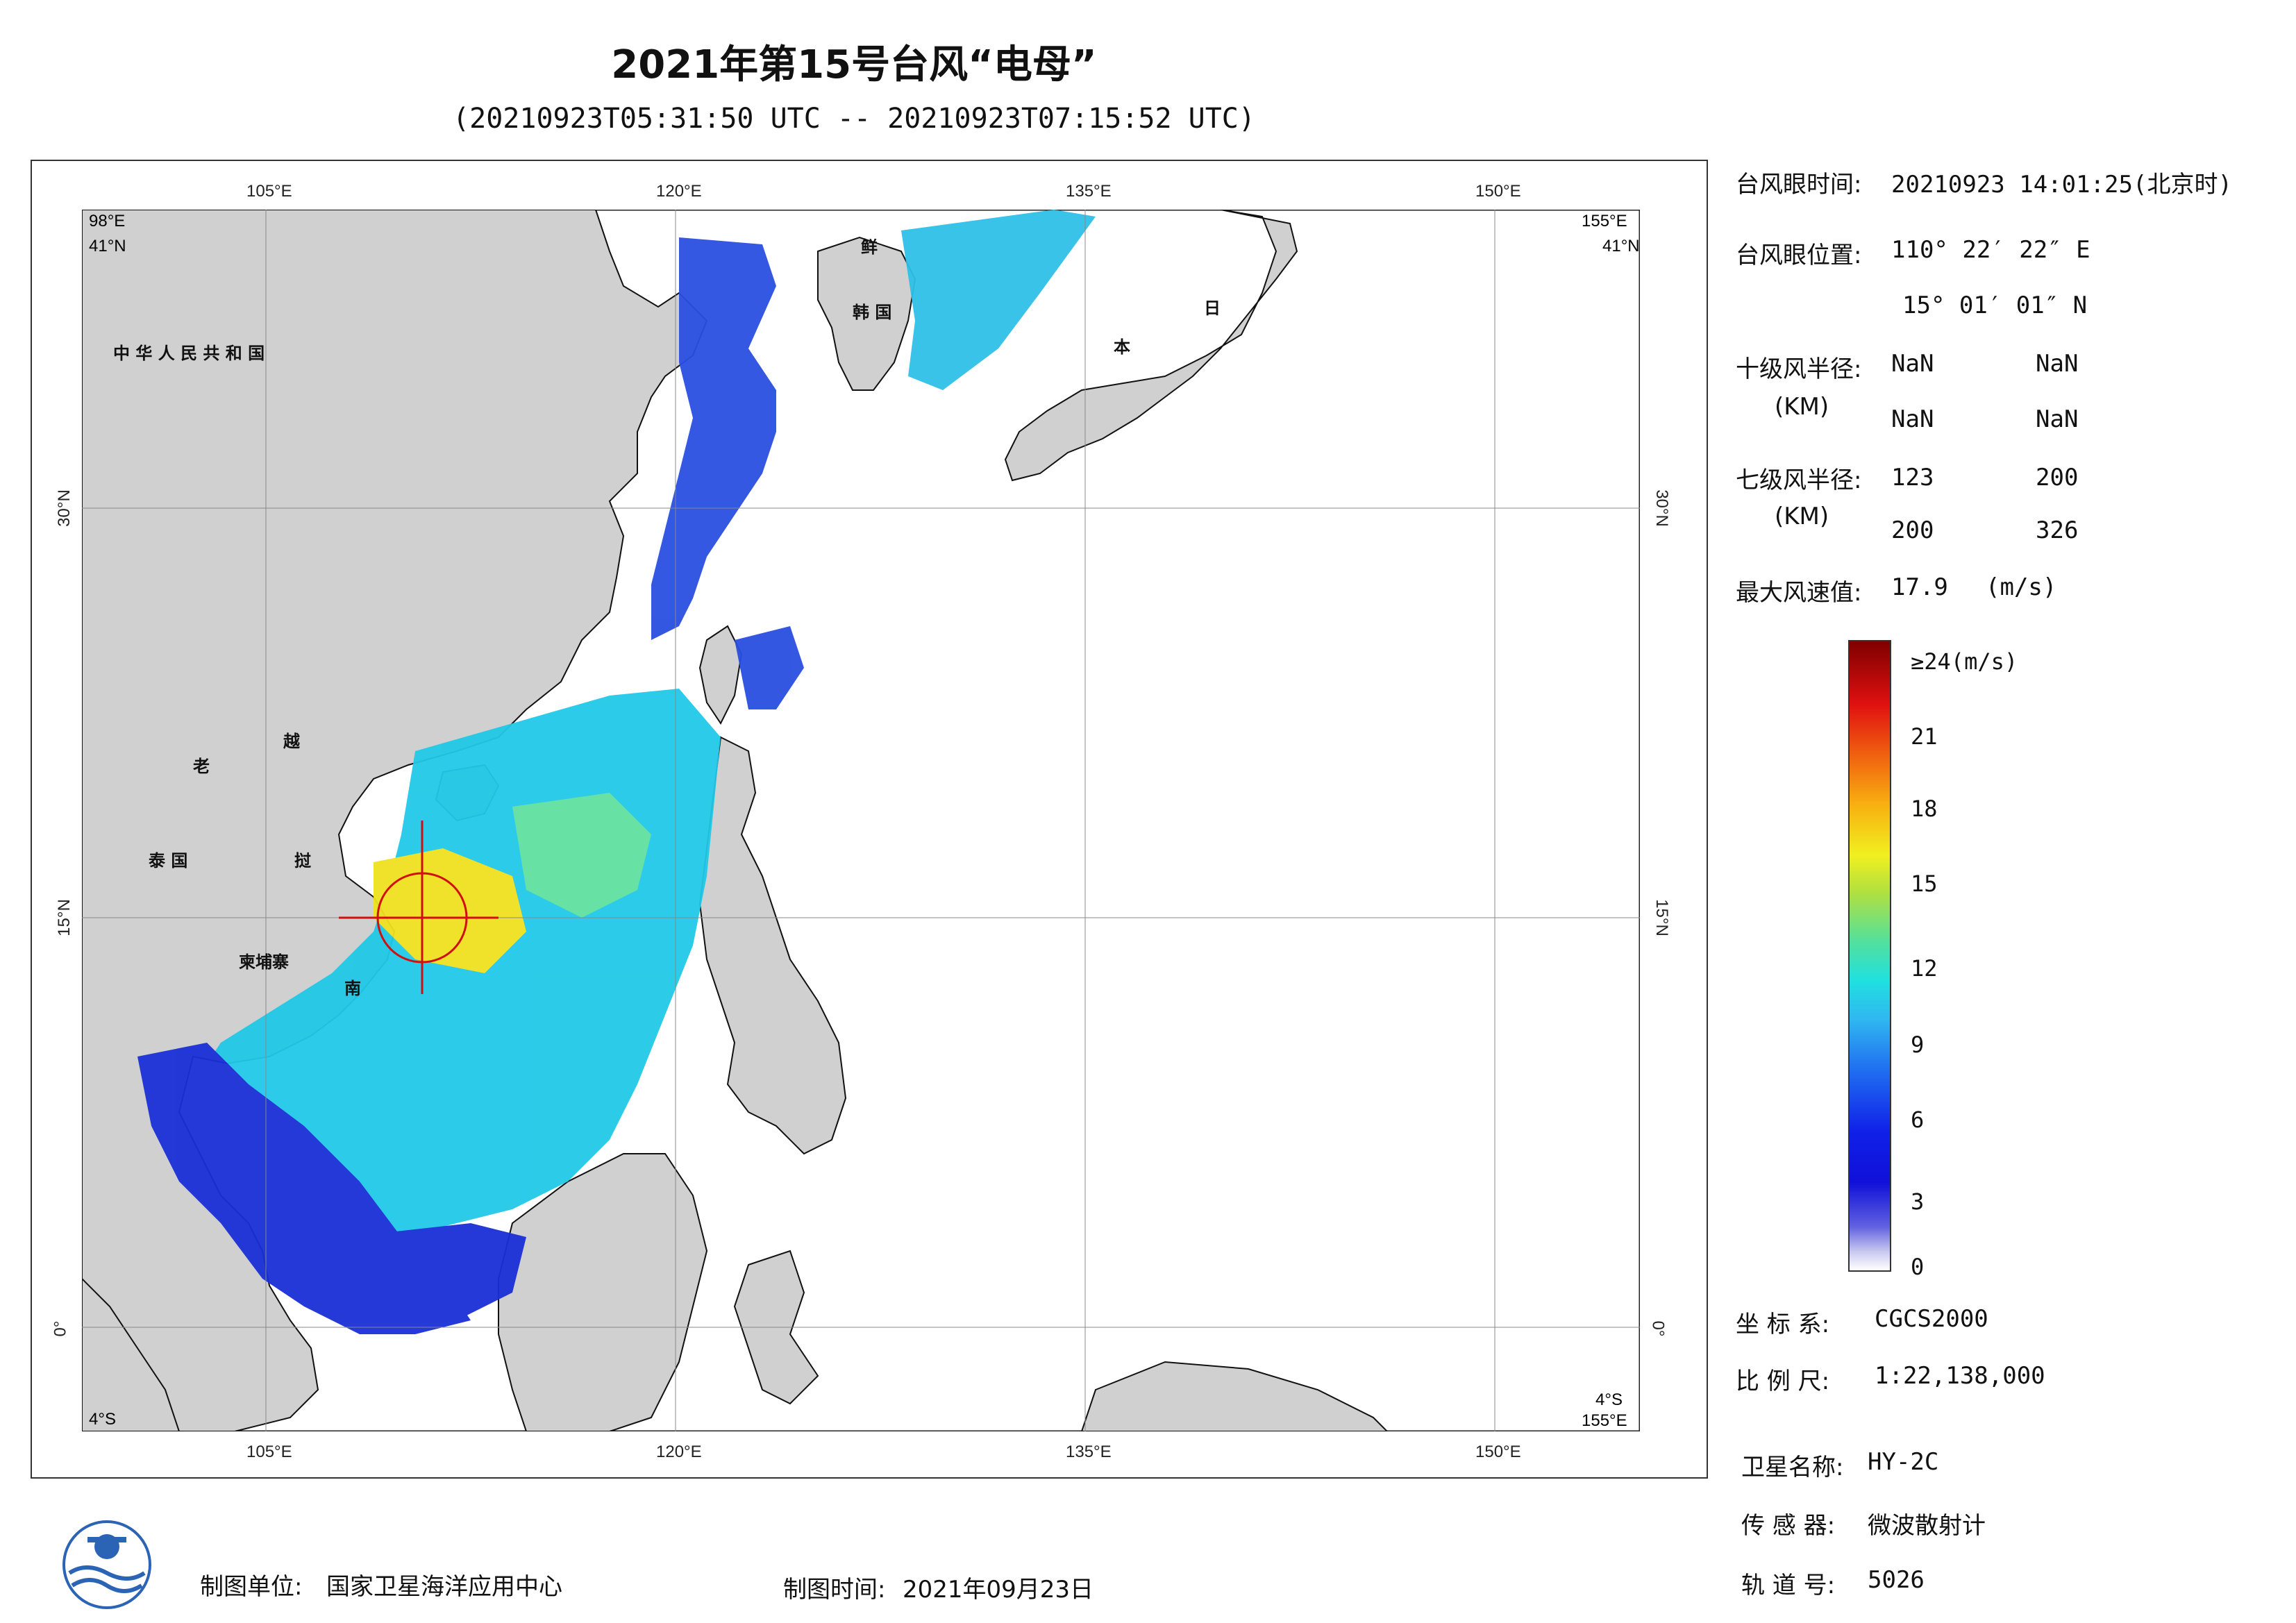  What do you see at coordinates (1799, 185) in the screenshot?
I see `eye-time-label: 台风眼时间:` at bounding box center [1799, 185].